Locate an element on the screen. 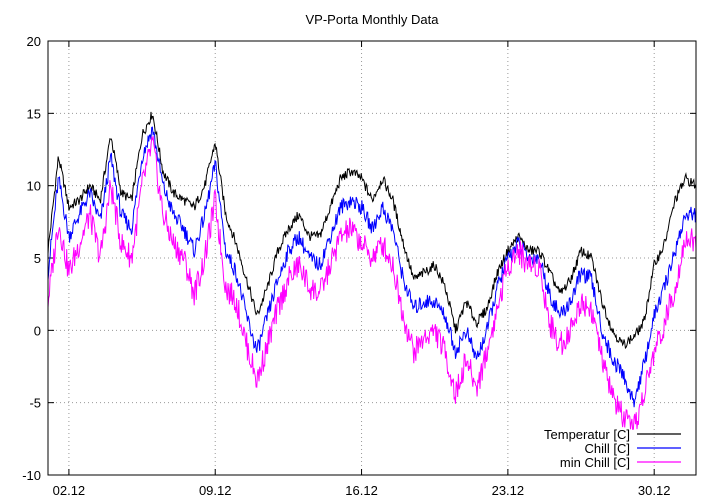 This screenshot has width=720, height=504. chart-title: VP-Porta Monthly Data is located at coordinates (373, 19).